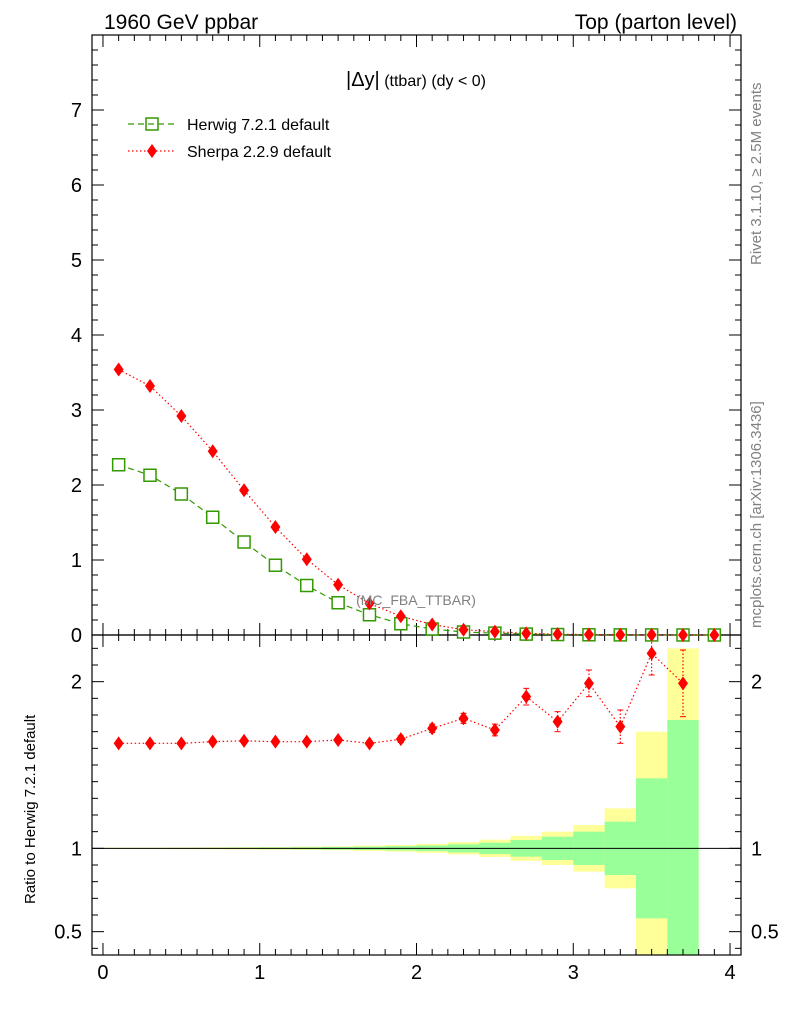  What do you see at coordinates (76, 411) in the screenshot?
I see `main-y-tick-label: 3` at bounding box center [76, 411].